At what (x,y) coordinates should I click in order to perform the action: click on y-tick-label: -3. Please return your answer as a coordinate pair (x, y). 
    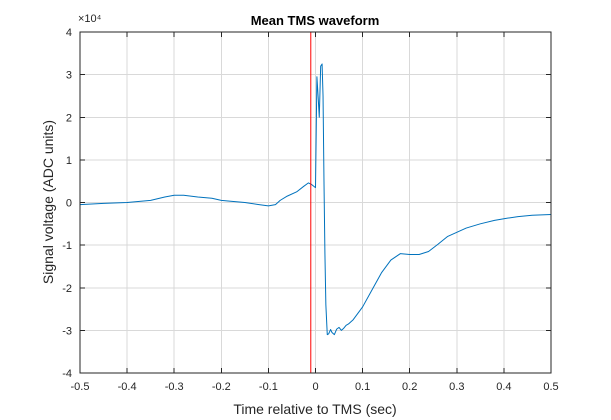
    Looking at the image, I should click on (67, 331).